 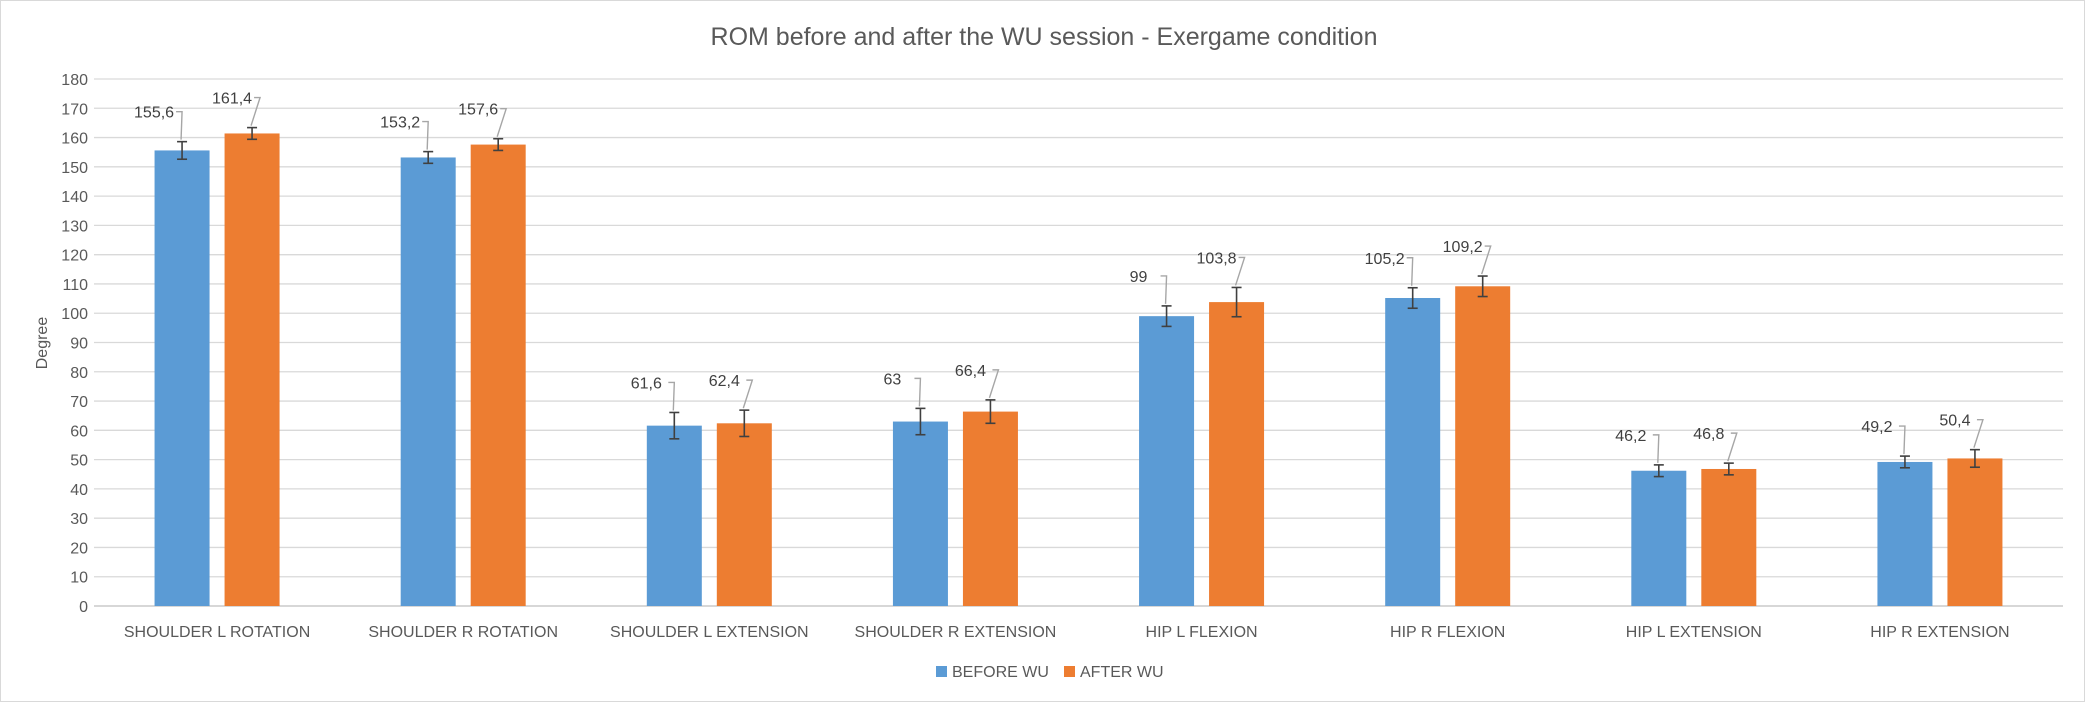 I want to click on category-label: HIP R EXTENSION, so click(x=1939, y=632).